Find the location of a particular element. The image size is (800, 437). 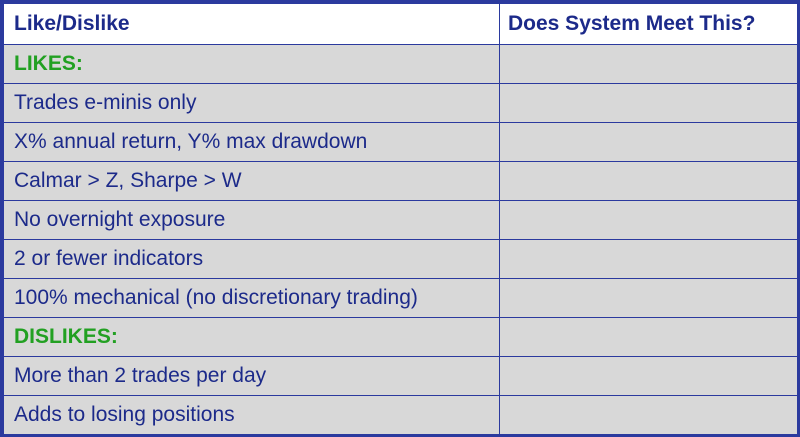

section-row-dislikes: DISLIKES: is located at coordinates (400, 337).